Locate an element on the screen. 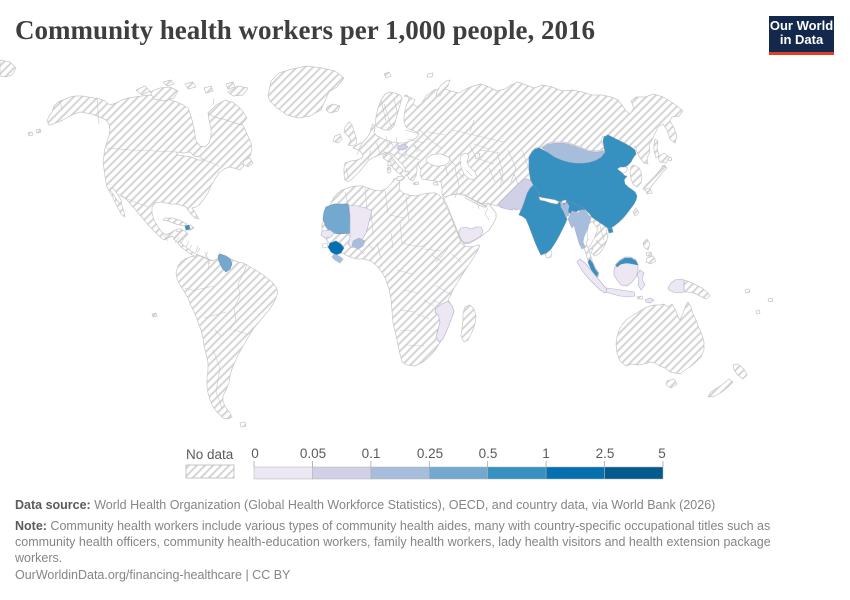  svg-text: No data is located at coordinates (210, 454).